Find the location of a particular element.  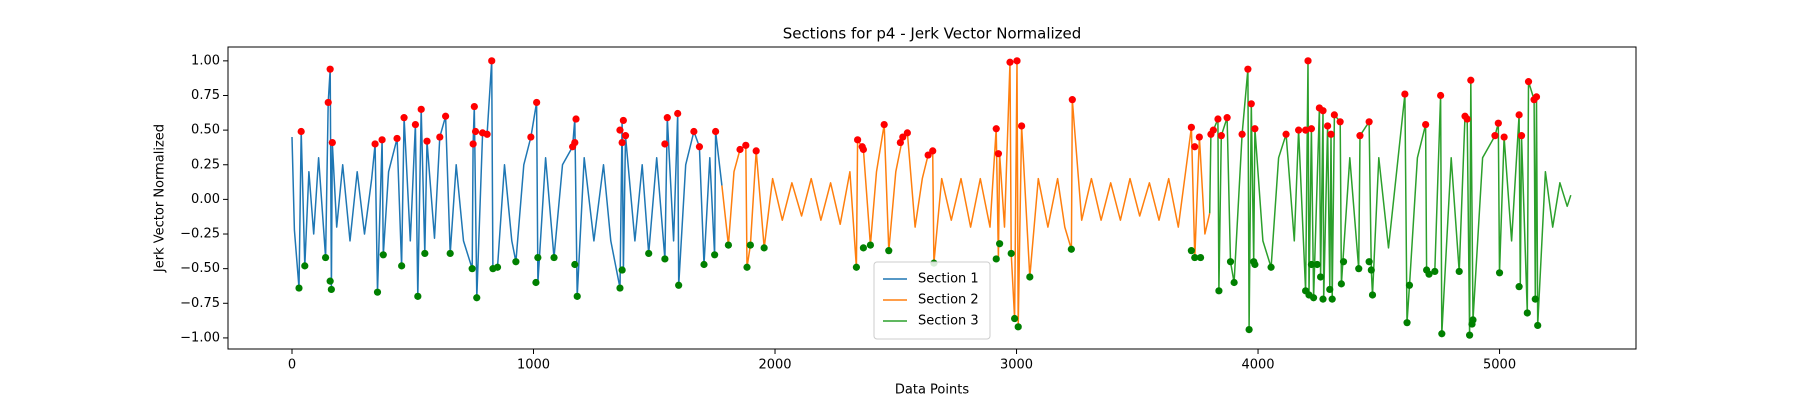

chart-title: Sections for p4 - Jerk Vector Normalized is located at coordinates (932, 34).